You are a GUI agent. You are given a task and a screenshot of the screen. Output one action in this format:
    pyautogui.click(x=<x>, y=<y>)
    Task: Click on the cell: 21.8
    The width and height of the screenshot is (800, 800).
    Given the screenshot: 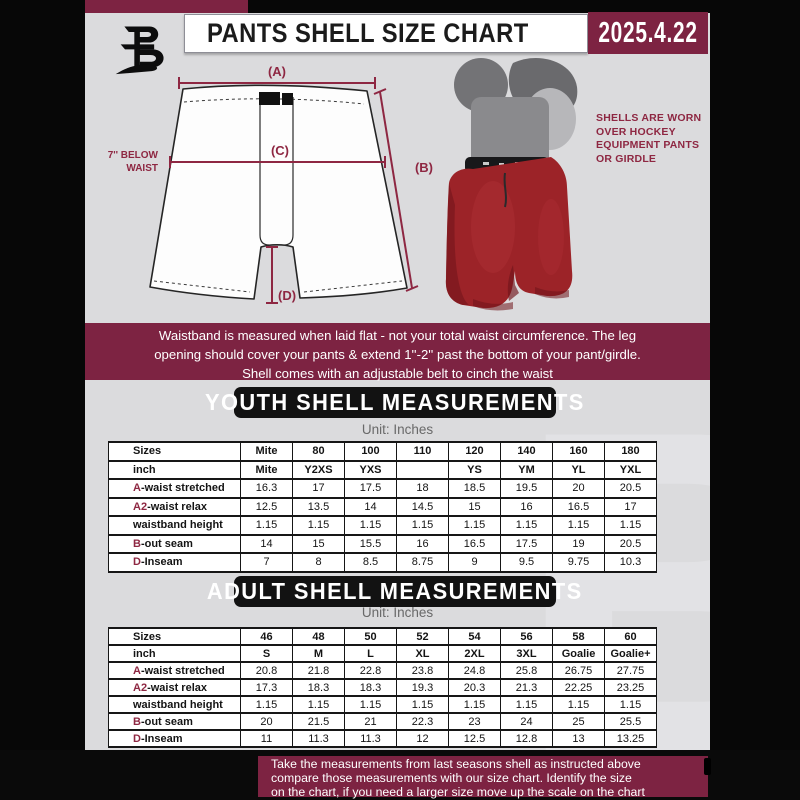 What is the action you would take?
    pyautogui.click(x=318, y=670)
    